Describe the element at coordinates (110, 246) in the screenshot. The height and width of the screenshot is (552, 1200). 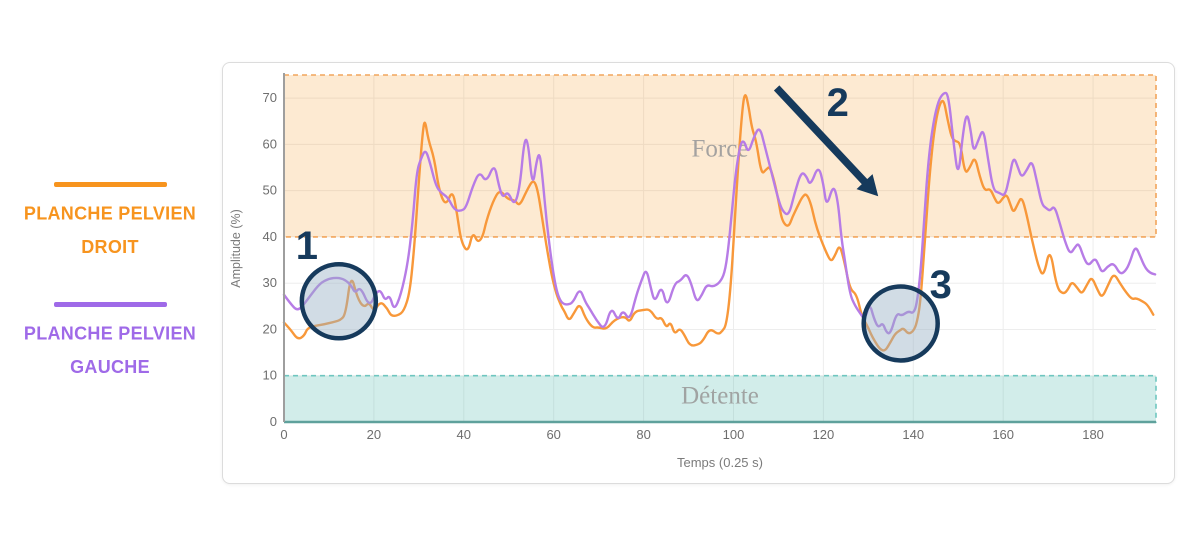
I see `legend-label-droit-line2: DROIT` at that location.